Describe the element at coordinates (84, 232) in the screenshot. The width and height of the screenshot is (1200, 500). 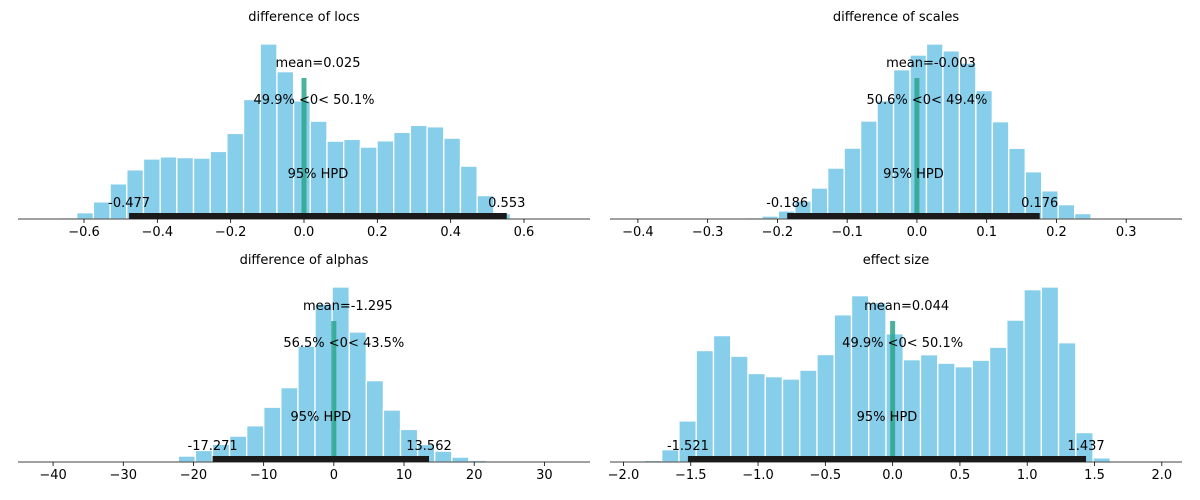
I see `x-tick-label: −0.6` at that location.